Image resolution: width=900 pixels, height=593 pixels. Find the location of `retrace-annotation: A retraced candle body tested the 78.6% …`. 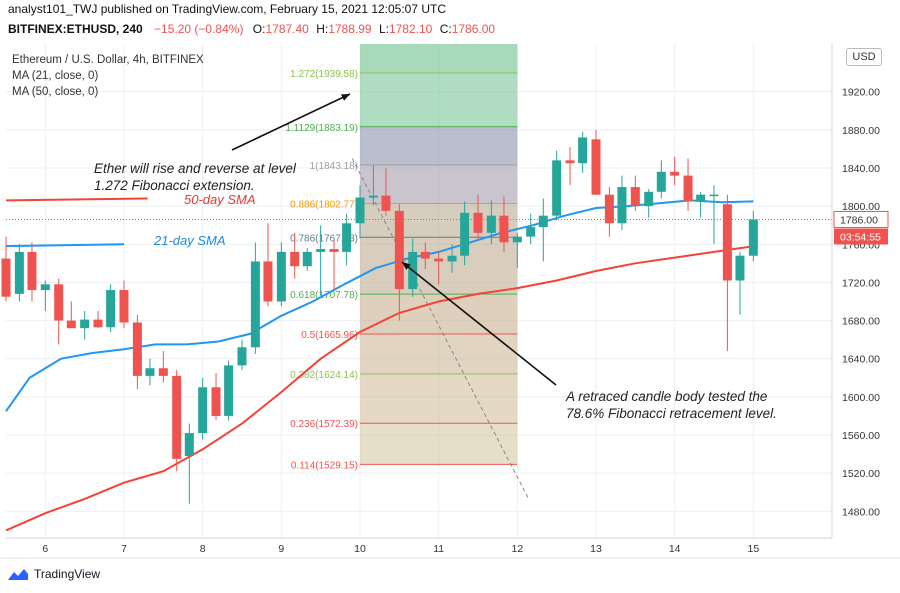

retrace-annotation: A retraced candle body tested the 78.6% … is located at coordinates (671, 405).